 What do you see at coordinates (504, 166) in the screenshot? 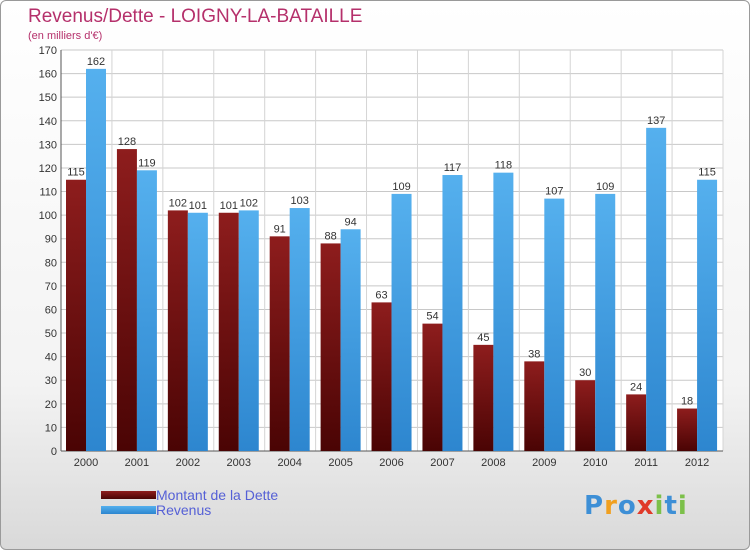
I see `data-label-revenus-2008: 118` at bounding box center [504, 166].